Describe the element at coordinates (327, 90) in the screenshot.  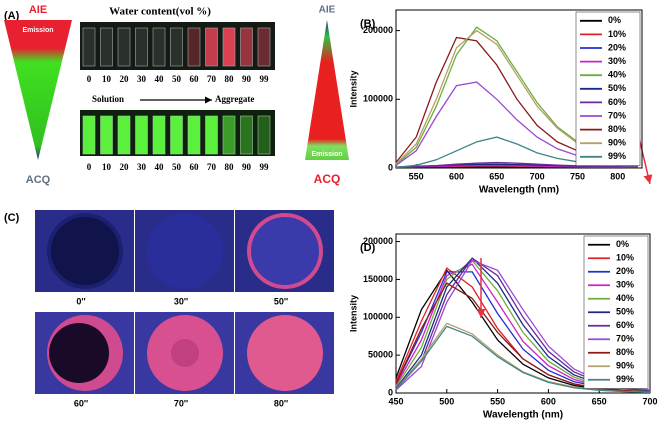
I see `right-triangle` at that location.